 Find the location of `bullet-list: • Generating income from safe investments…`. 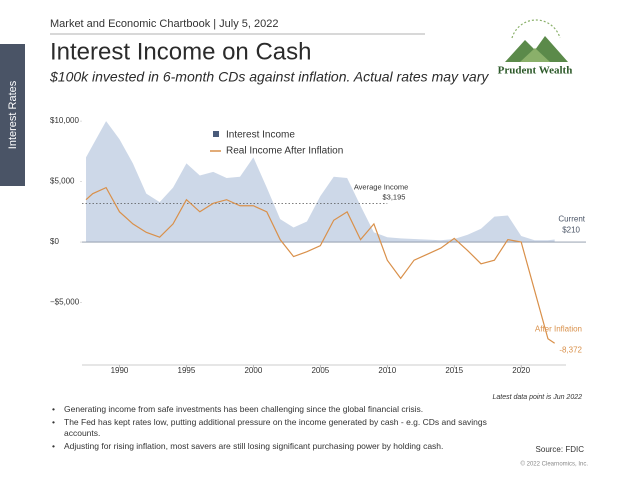

bullet-list: • Generating income from safe investments… is located at coordinates (270, 429).